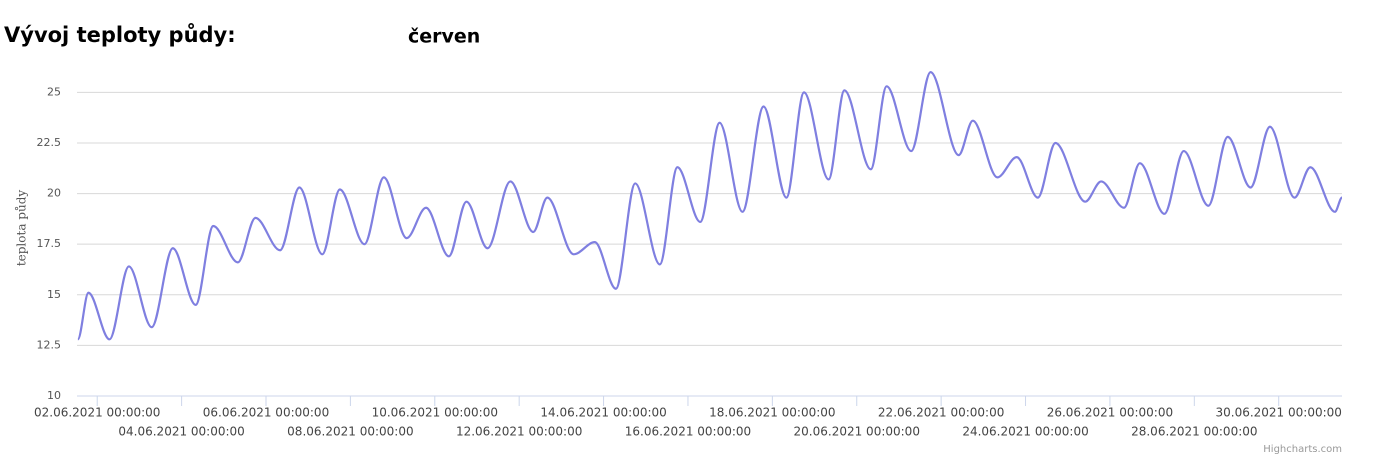  Describe the element at coordinates (49, 243) in the screenshot. I see `y-tick-label: 17.5` at that location.